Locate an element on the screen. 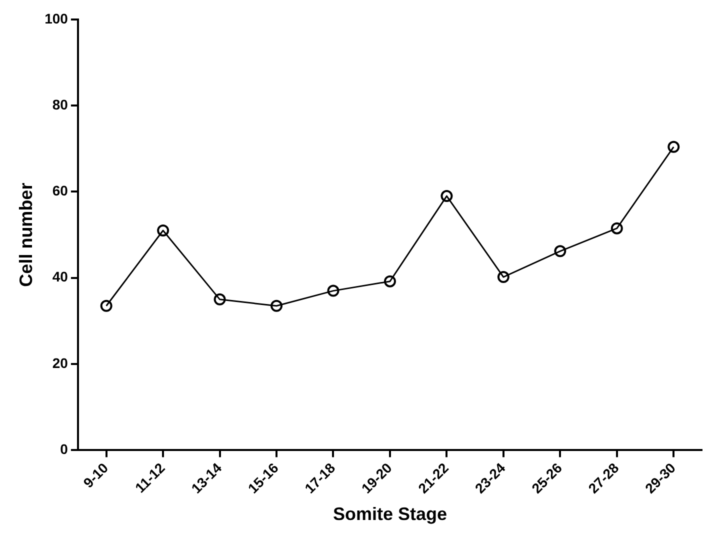  y-axis-title: Cell number is located at coordinates (26, 234).